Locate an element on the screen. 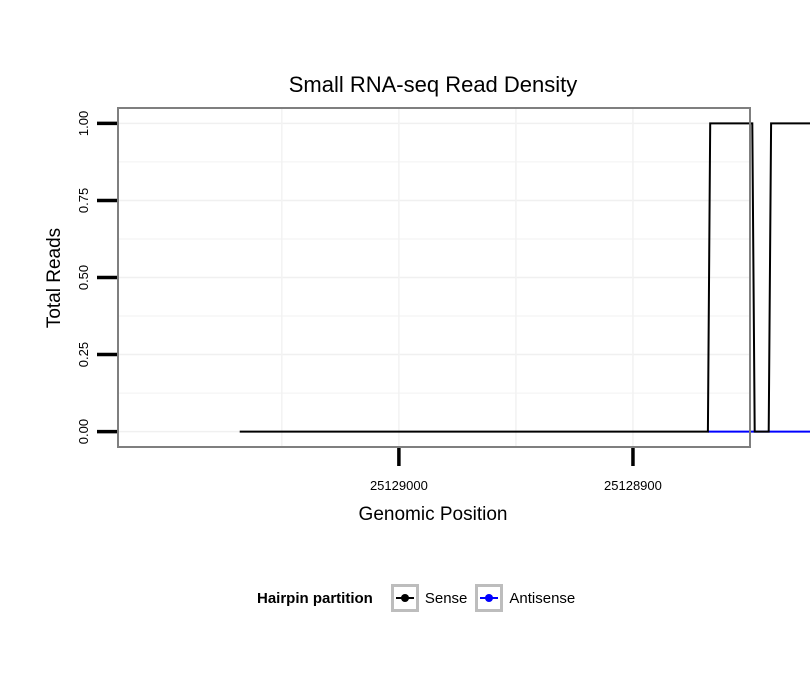  legend-item-sense: Sense is located at coordinates (430, 598).